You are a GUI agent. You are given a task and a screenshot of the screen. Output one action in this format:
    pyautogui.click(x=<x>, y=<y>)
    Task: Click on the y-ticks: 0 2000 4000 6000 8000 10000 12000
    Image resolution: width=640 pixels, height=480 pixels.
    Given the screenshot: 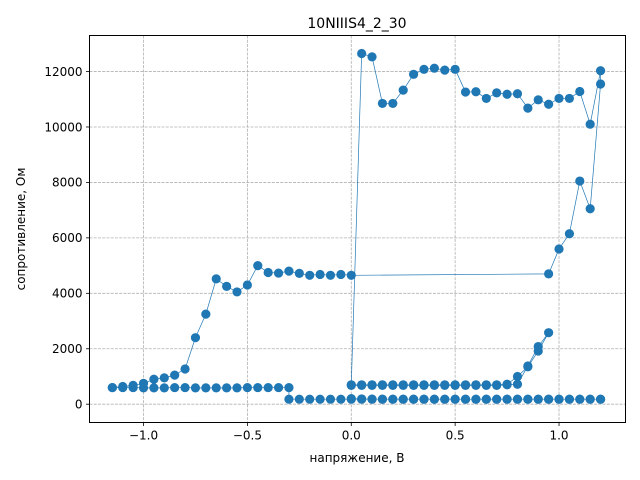 What is the action you would take?
    pyautogui.click(x=67, y=238)
    